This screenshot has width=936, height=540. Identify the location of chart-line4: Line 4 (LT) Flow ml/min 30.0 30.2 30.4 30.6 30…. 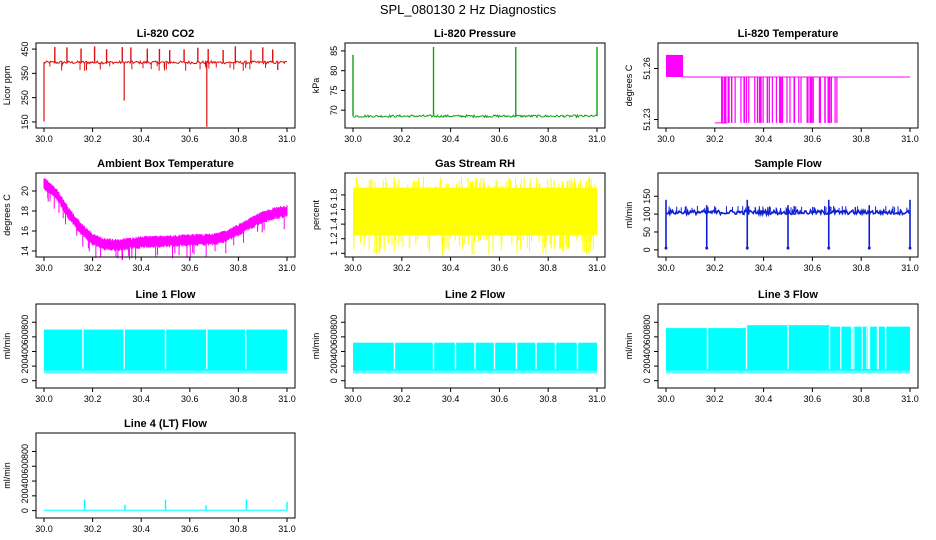
(149, 476).